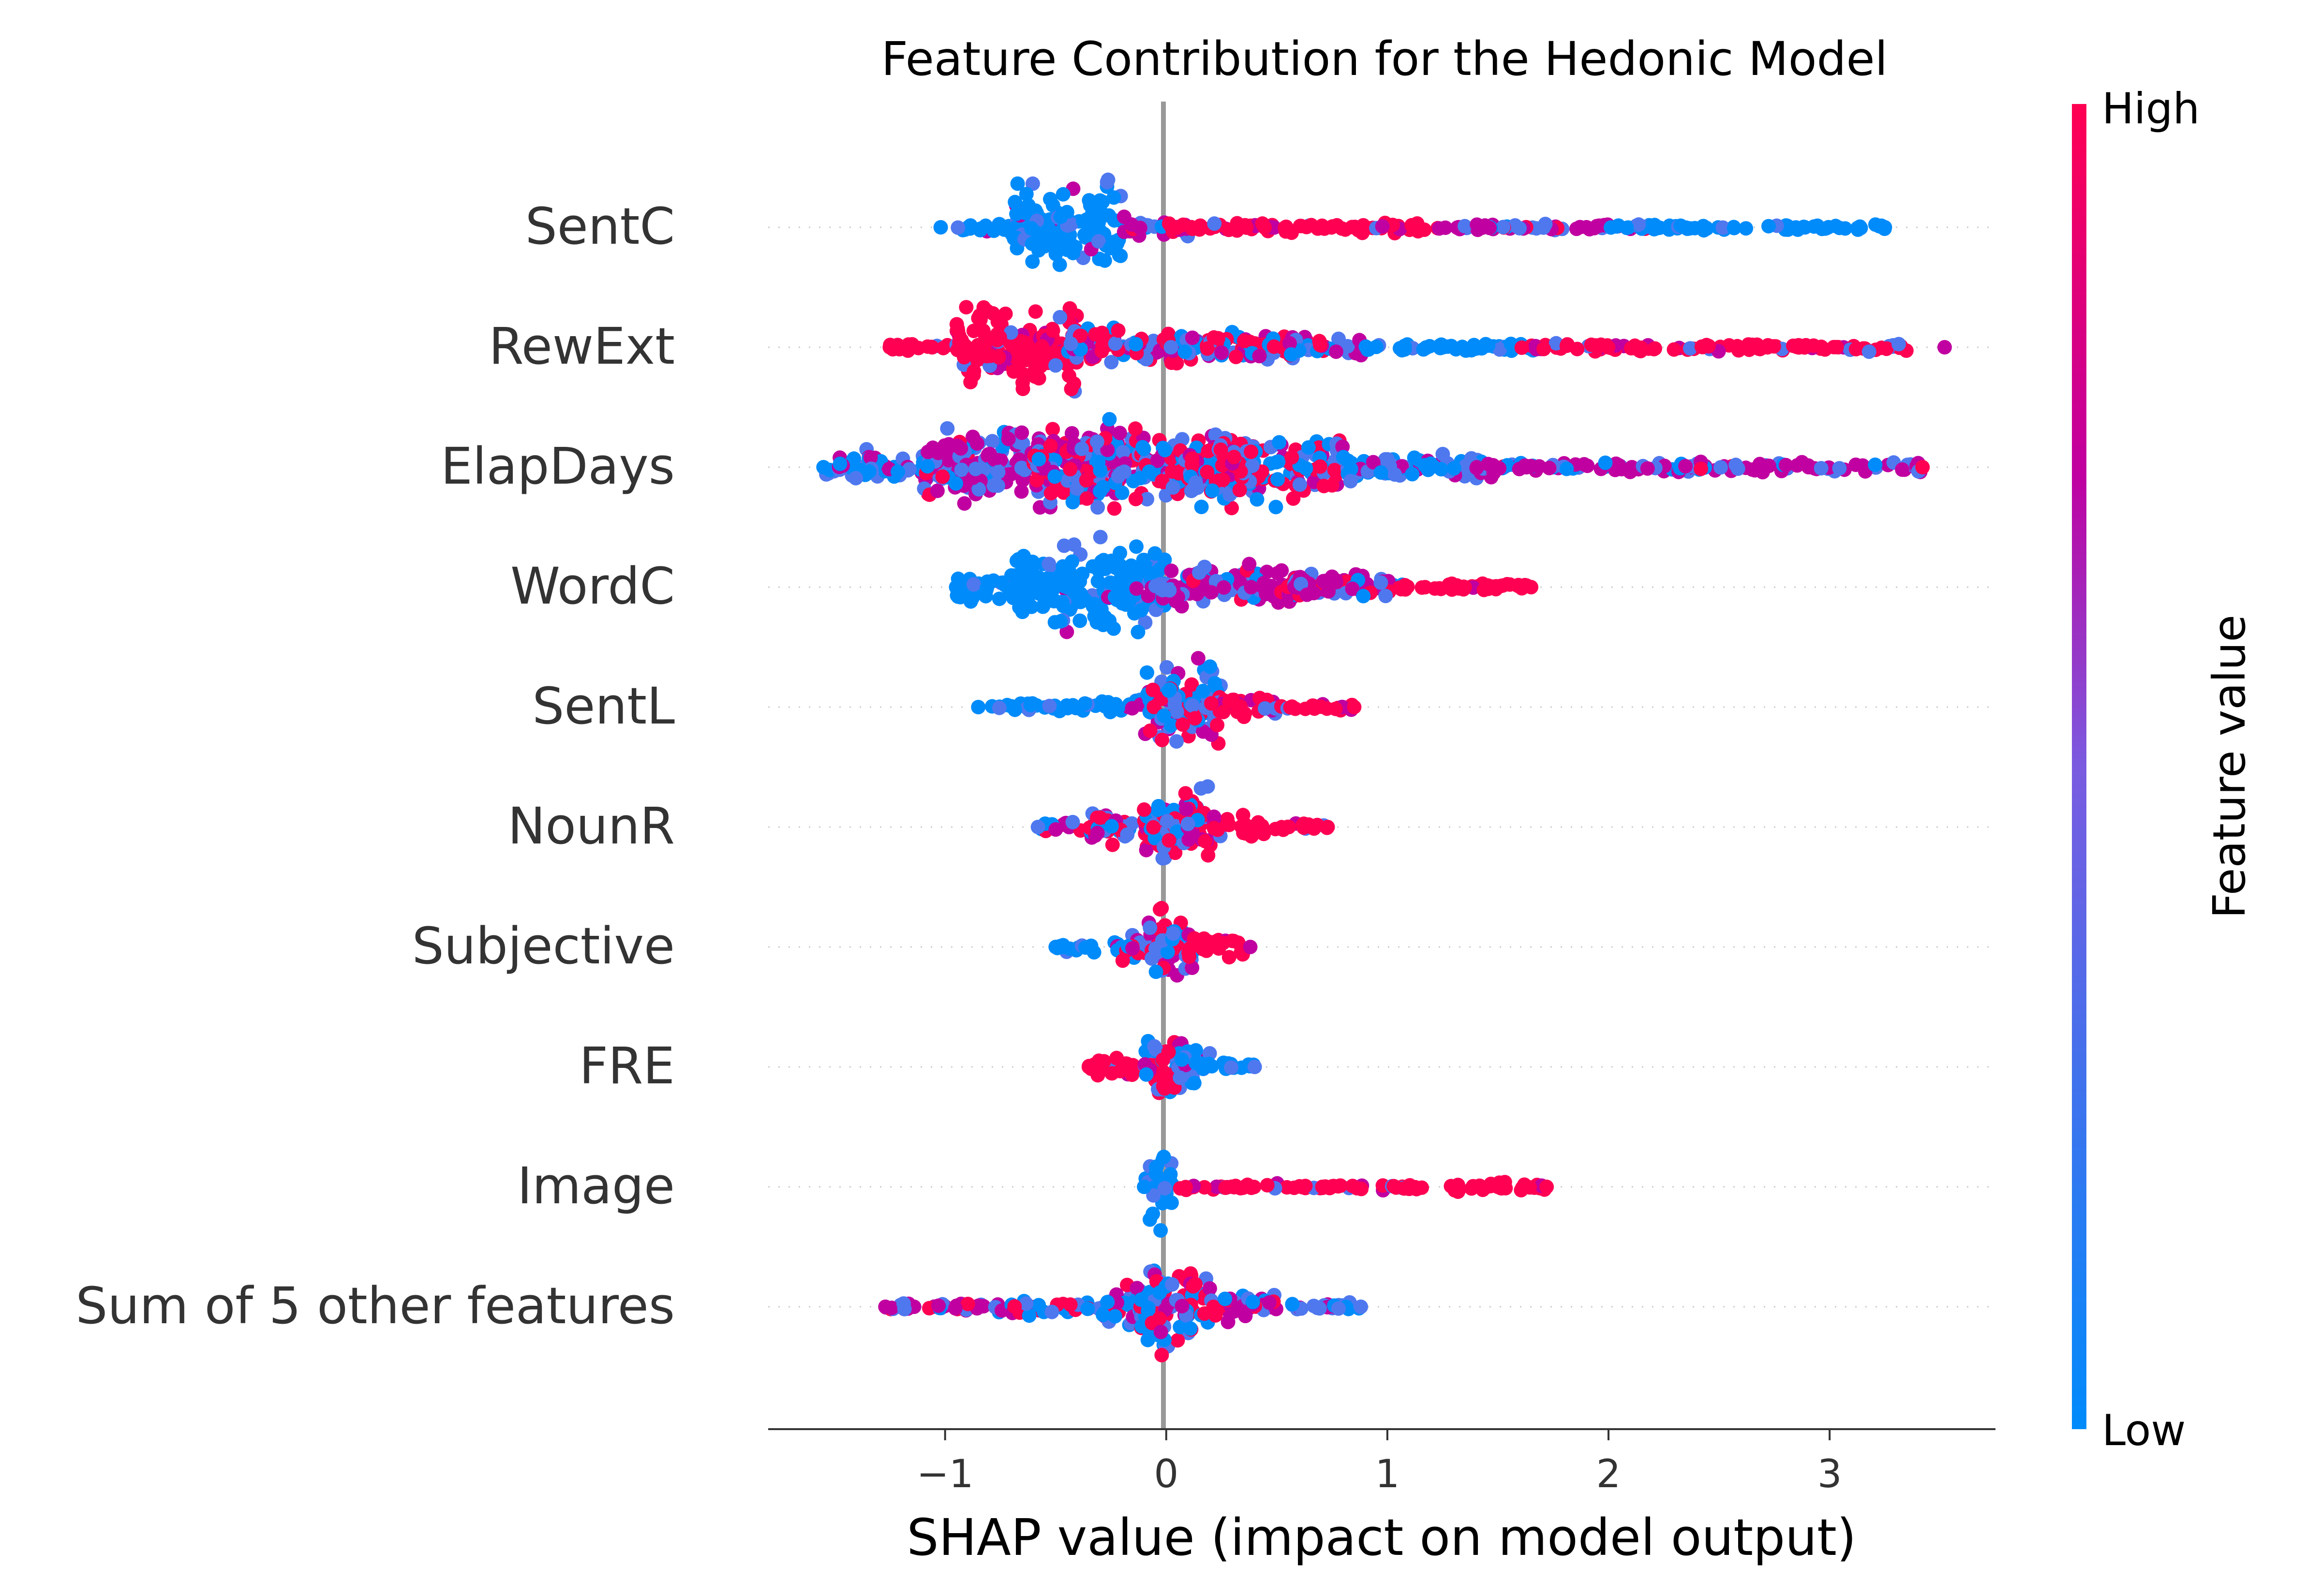 The image size is (2322, 1596). I want to click on x-tick-label: 1, so click(1387, 1473).